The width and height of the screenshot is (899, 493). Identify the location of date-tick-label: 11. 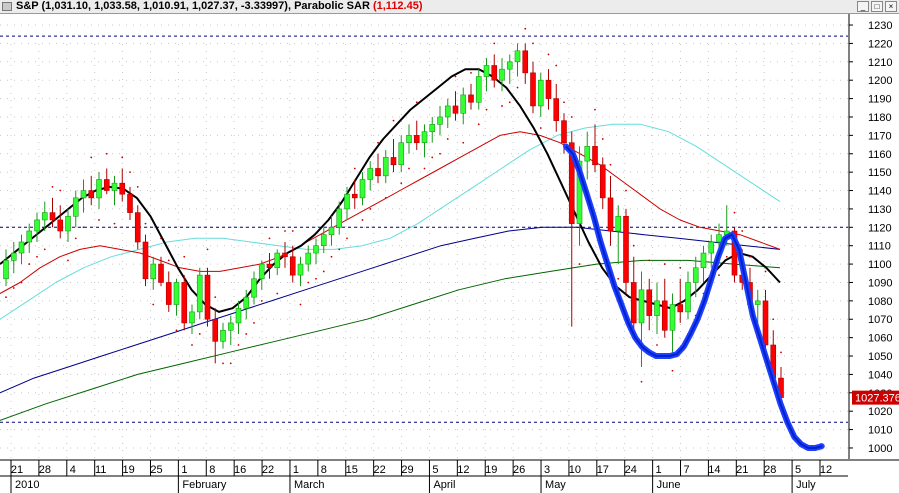
(100, 470).